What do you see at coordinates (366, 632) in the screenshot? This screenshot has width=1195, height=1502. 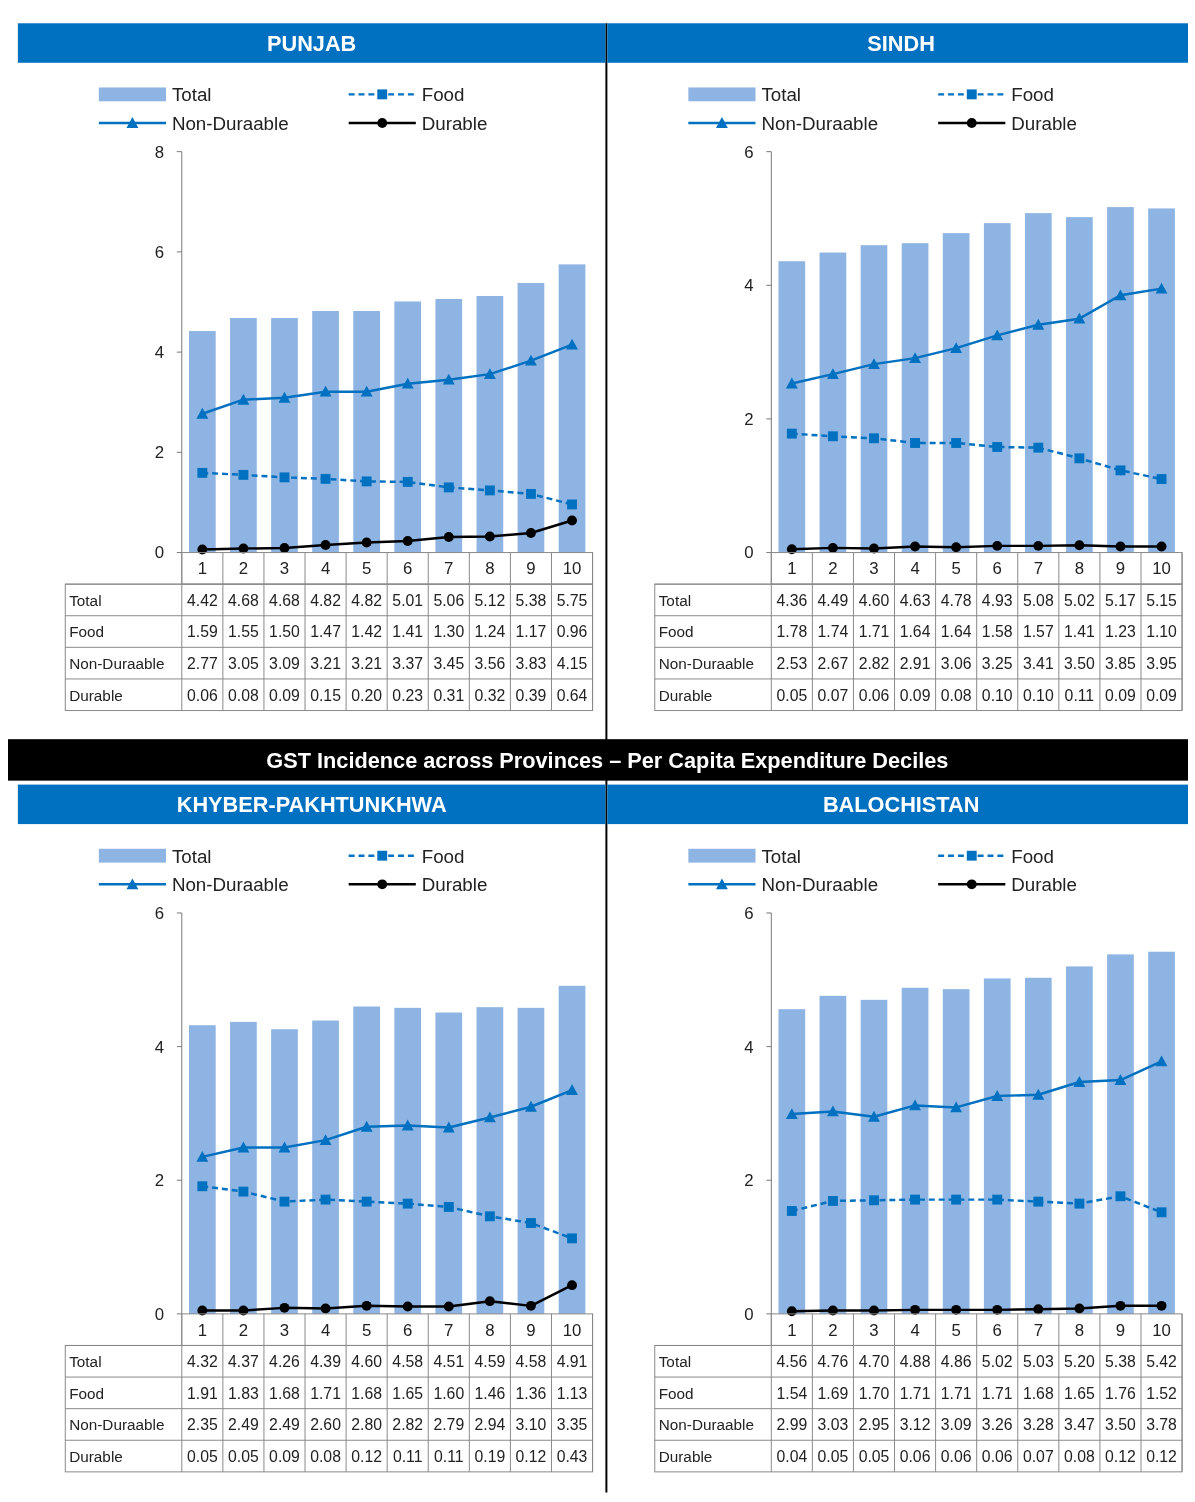 I see `data-label: 1.42` at bounding box center [366, 632].